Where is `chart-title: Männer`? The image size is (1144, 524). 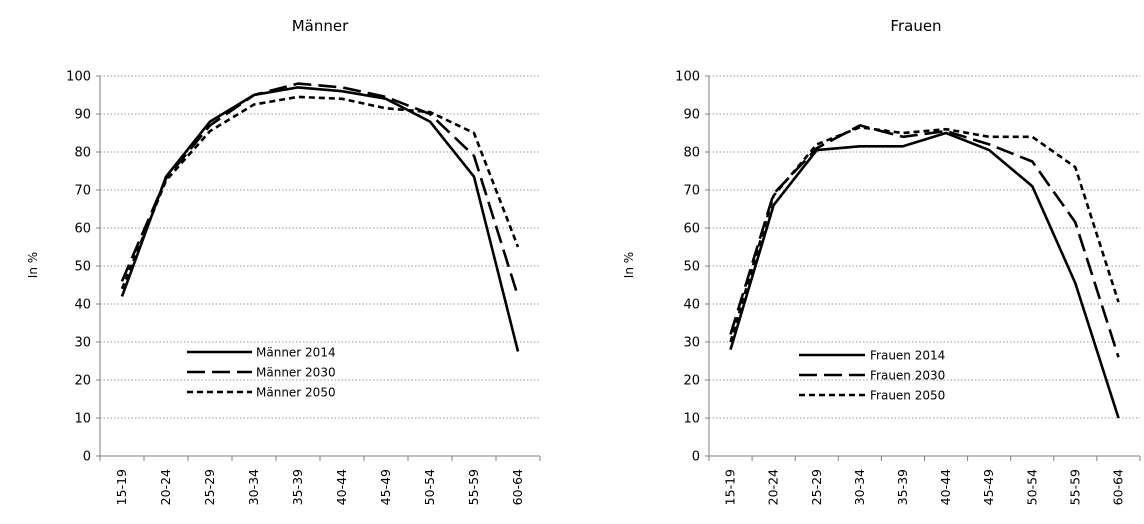 chart-title: Männer is located at coordinates (320, 26).